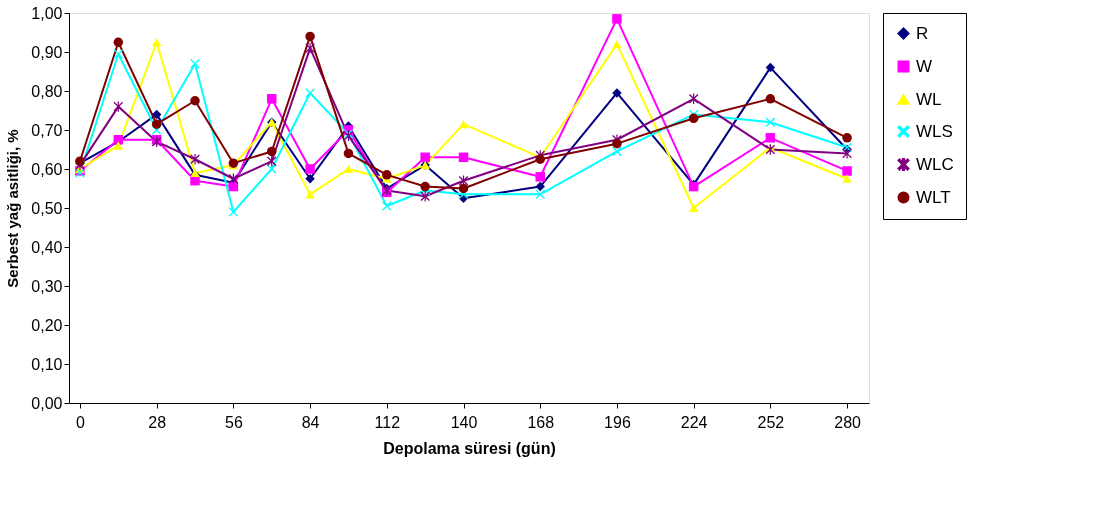  Describe the element at coordinates (81, 422) in the screenshot. I see `x-tick-label: 0` at that location.